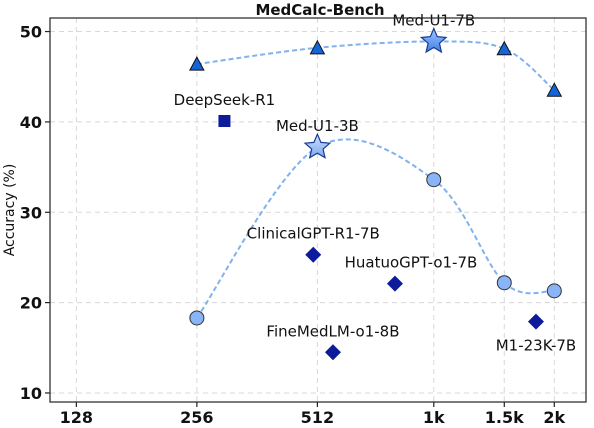 This screenshot has width=594, height=428. Describe the element at coordinates (196, 416) in the screenshot. I see `x-tick-label: 256` at that location.